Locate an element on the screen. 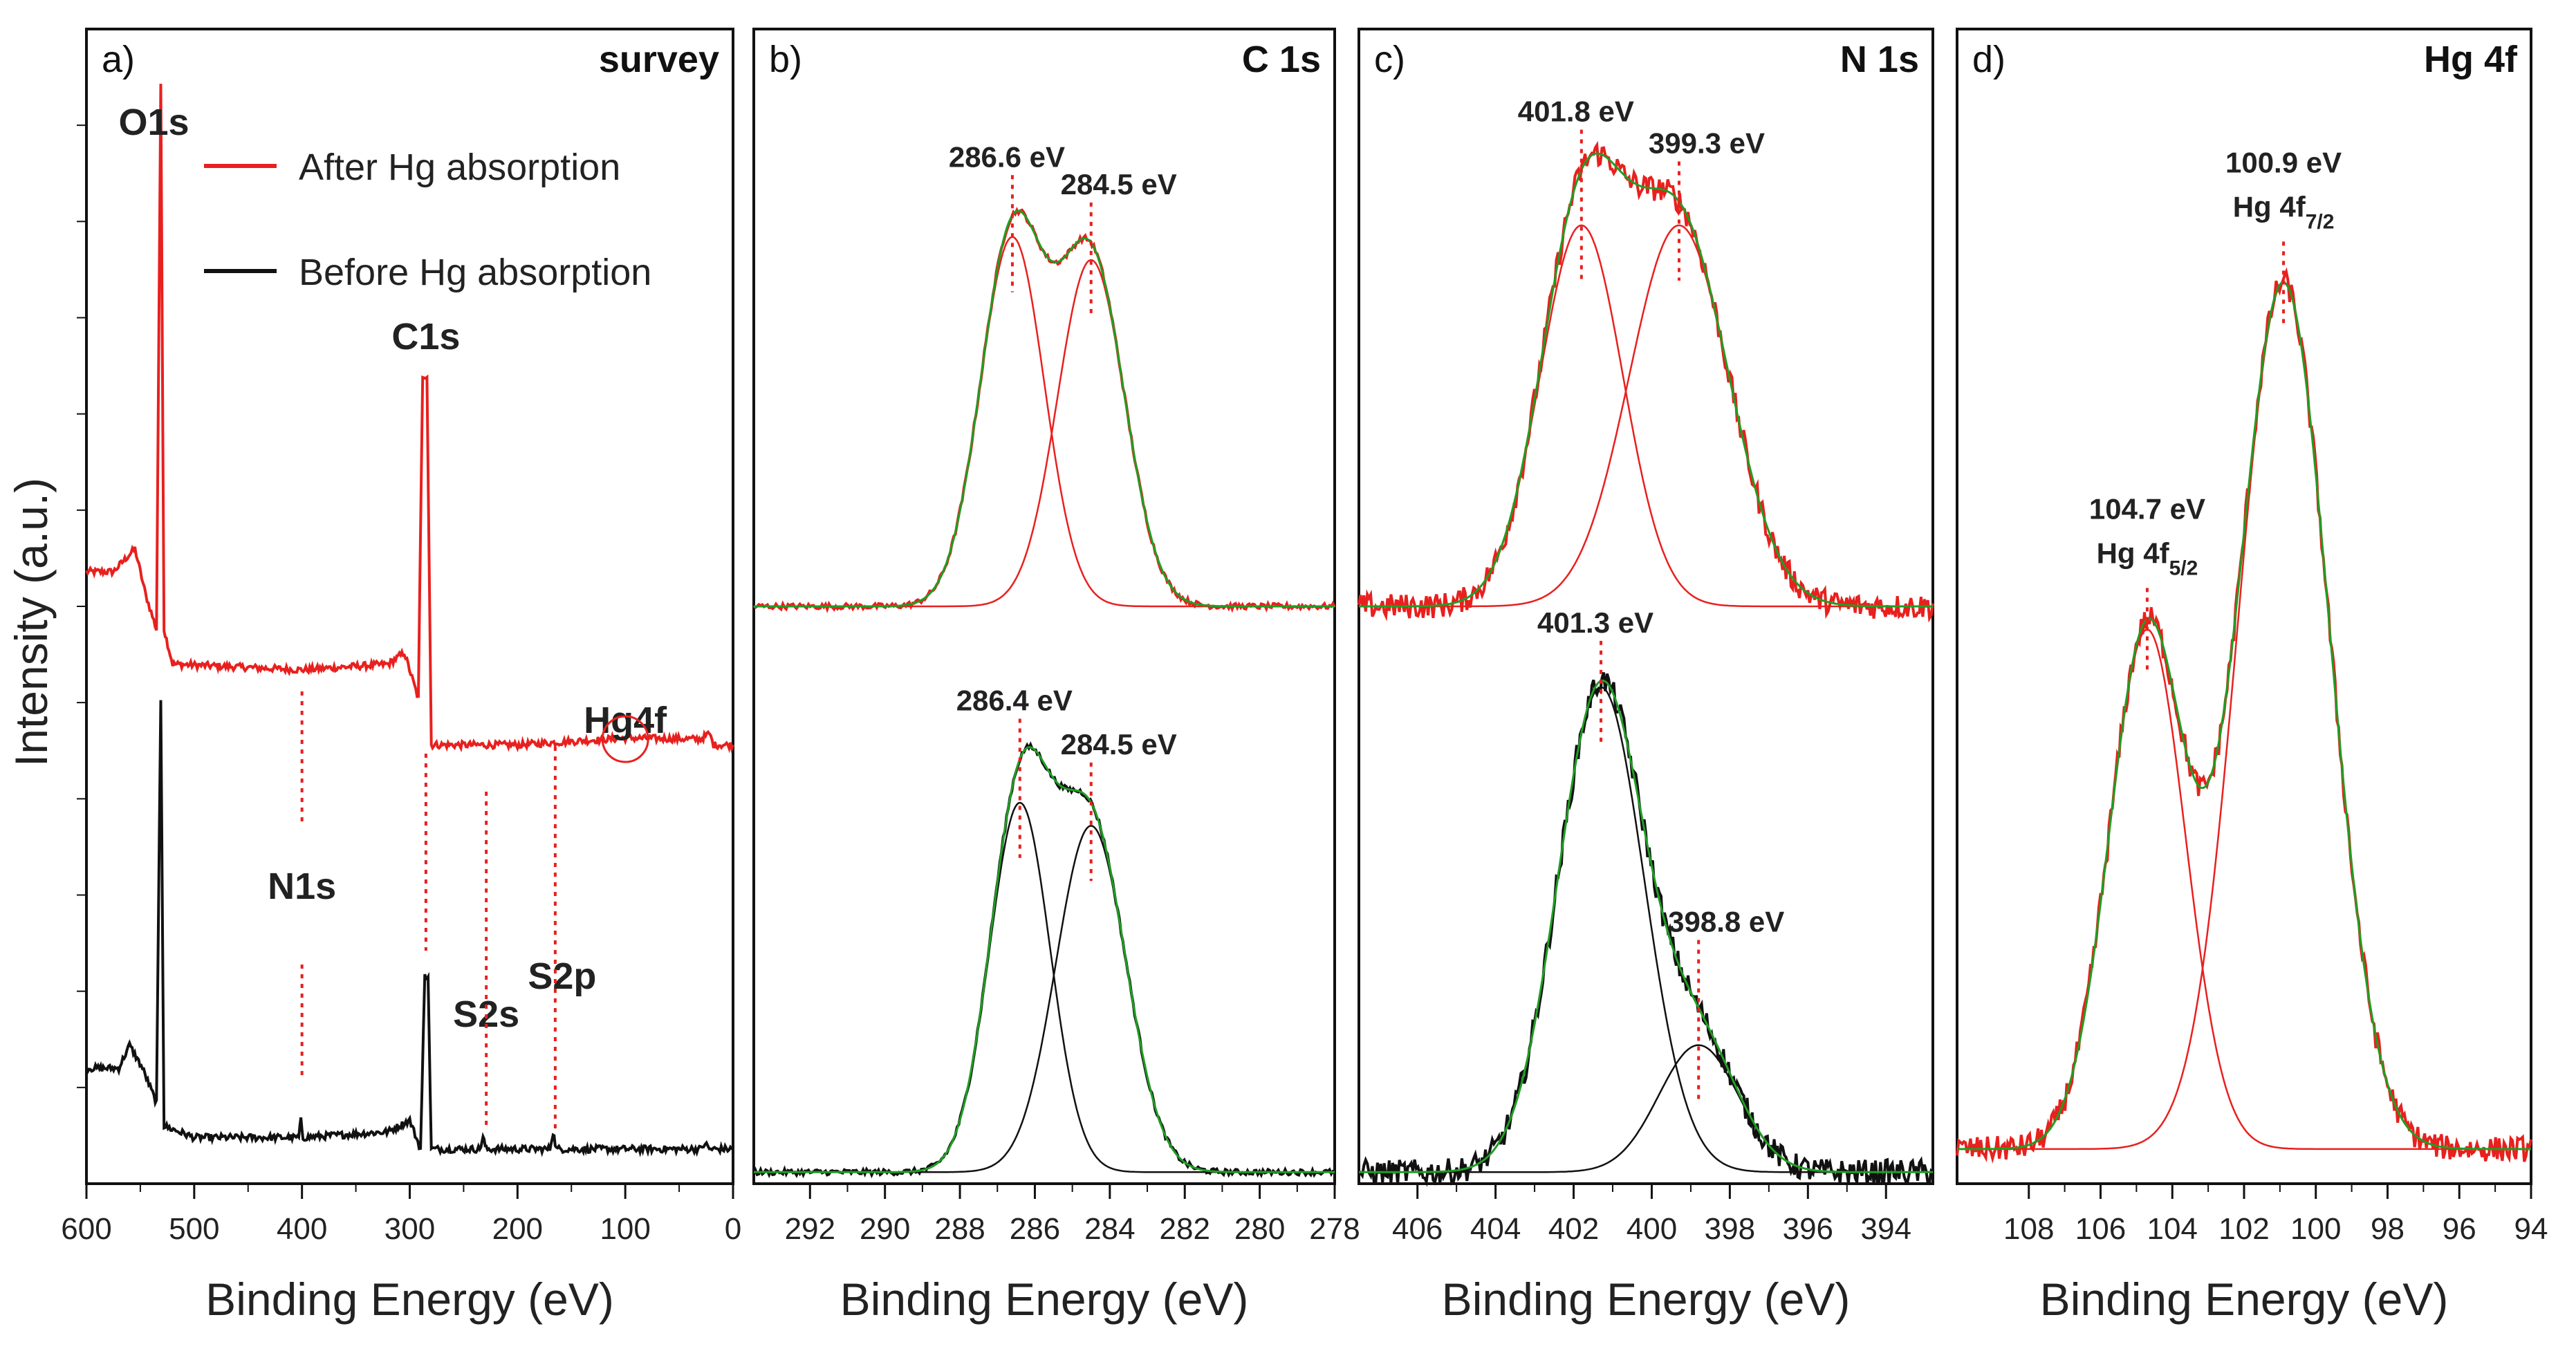 The width and height of the screenshot is (2576, 1360). x-ticks: 600 500 400 300 200 100 0 is located at coordinates (401, 1215).